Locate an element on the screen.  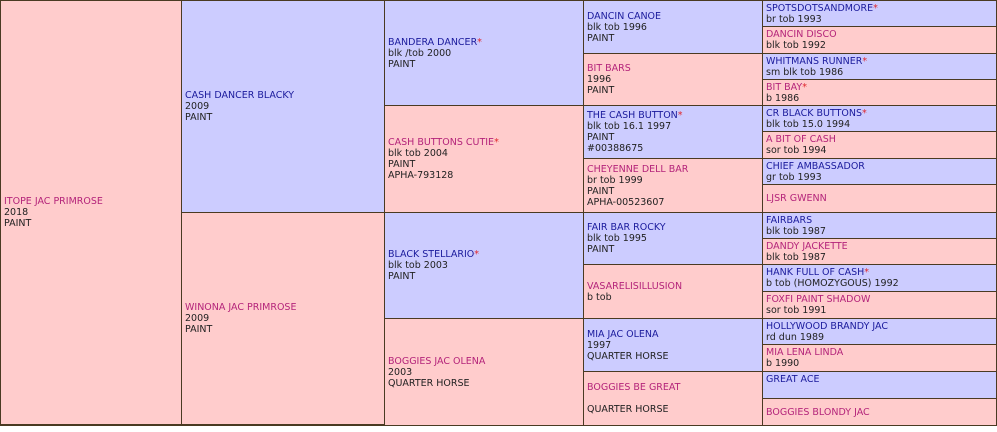
gen4-horse: VASARELISILLUSION b tob is located at coordinates (673, 291).